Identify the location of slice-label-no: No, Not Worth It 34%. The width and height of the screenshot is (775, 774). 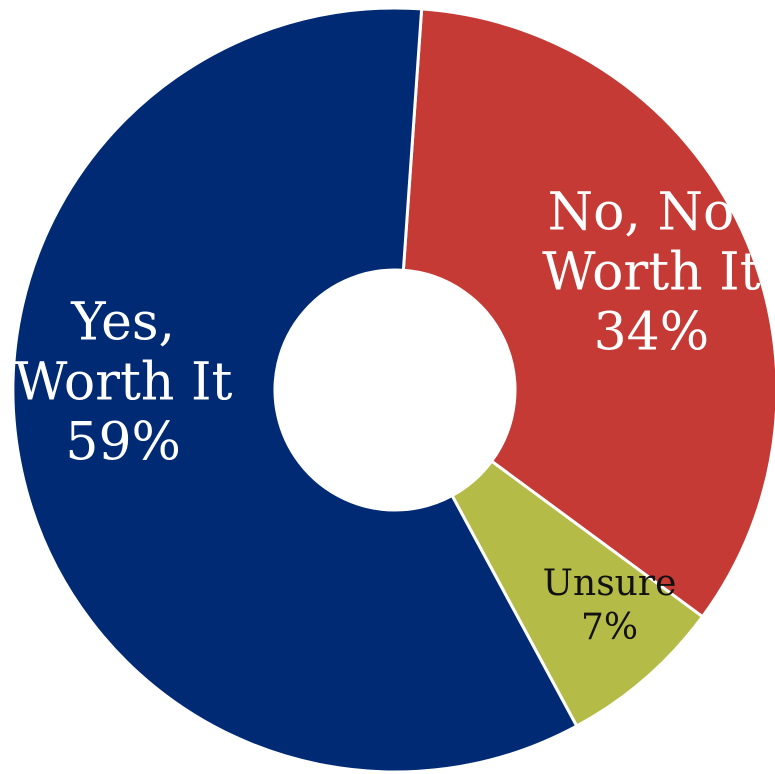
(651, 273).